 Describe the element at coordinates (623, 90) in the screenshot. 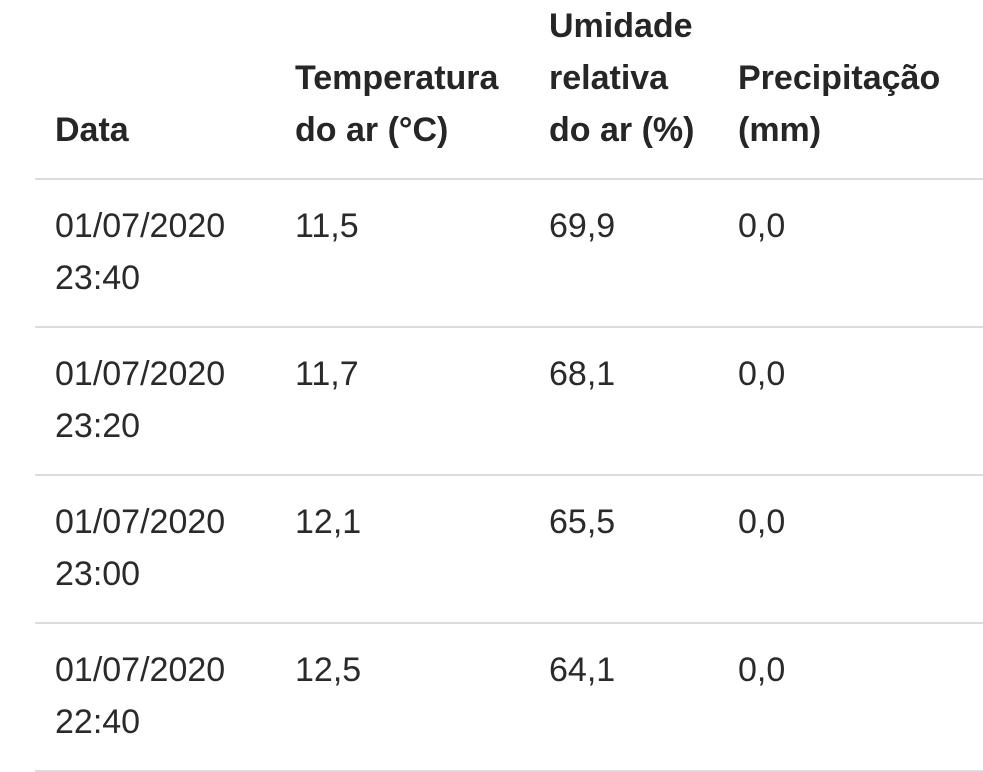

I see `column-header: Umidade relativa do ar (%)` at that location.